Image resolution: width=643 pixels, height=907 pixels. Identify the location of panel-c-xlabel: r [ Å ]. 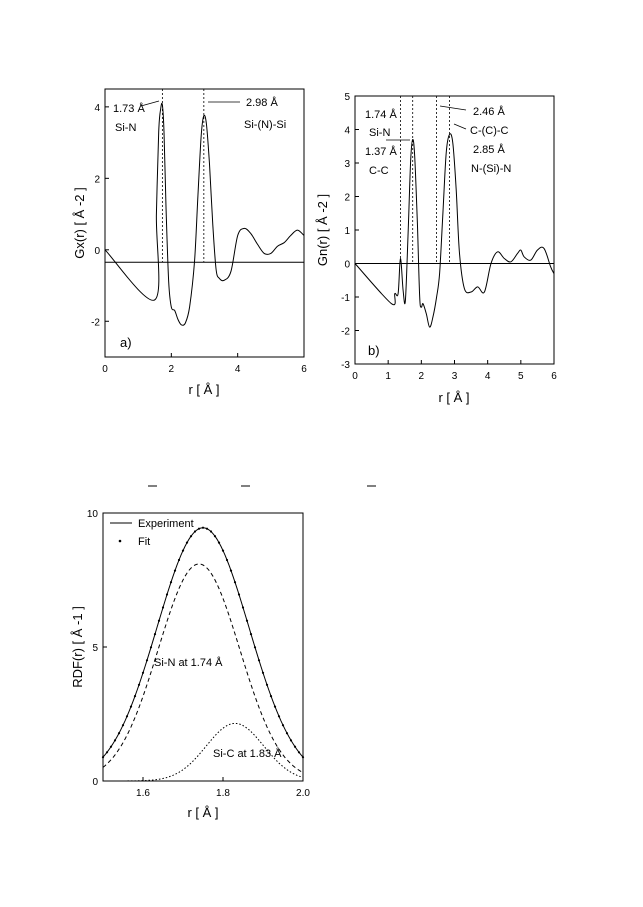
(202, 812).